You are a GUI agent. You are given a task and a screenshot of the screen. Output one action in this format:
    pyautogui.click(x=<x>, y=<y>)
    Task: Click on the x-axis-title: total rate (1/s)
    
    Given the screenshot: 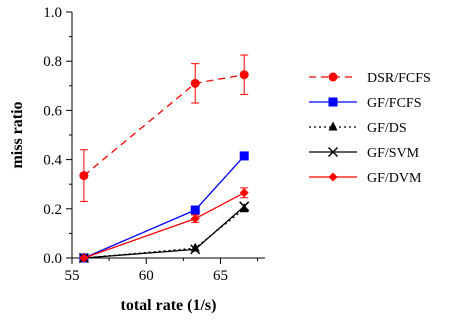 What is the action you would take?
    pyautogui.click(x=169, y=305)
    